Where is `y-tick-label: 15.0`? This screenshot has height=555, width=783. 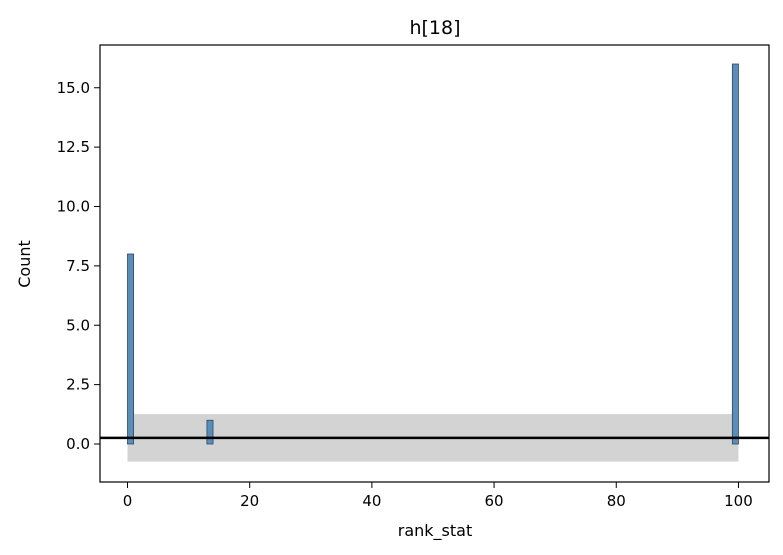
y-tick-label: 15.0 is located at coordinates (73, 88).